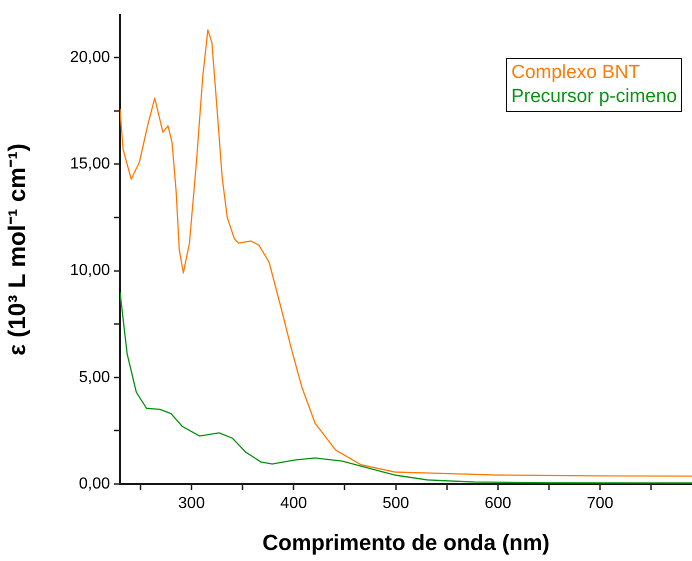 The width and height of the screenshot is (692, 561). What do you see at coordinates (90, 57) in the screenshot?
I see `y-tick-label: 20,00` at bounding box center [90, 57].